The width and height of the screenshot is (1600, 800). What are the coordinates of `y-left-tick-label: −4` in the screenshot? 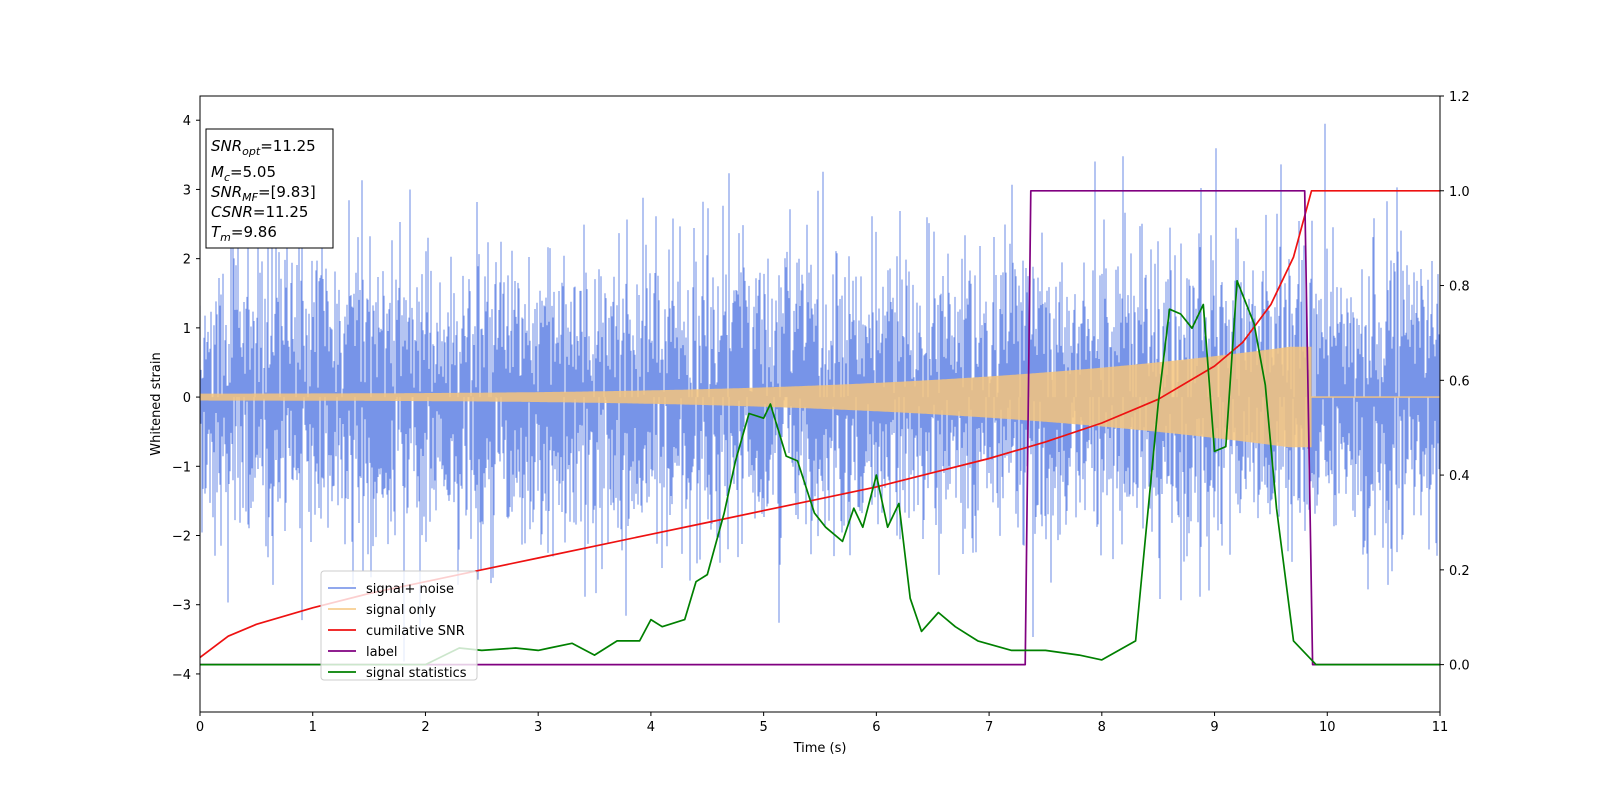 It's located at (181, 675).